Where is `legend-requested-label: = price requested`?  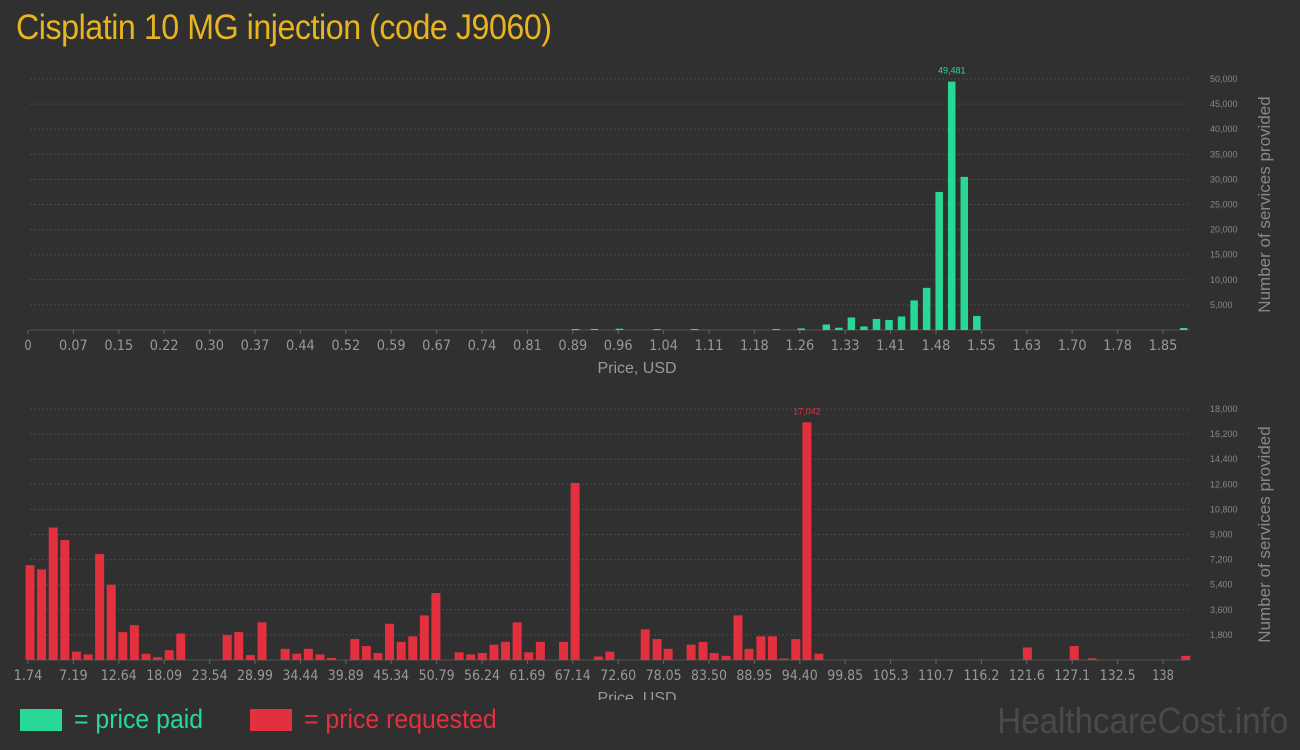
legend-requested-label: = price requested is located at coordinates (400, 719).